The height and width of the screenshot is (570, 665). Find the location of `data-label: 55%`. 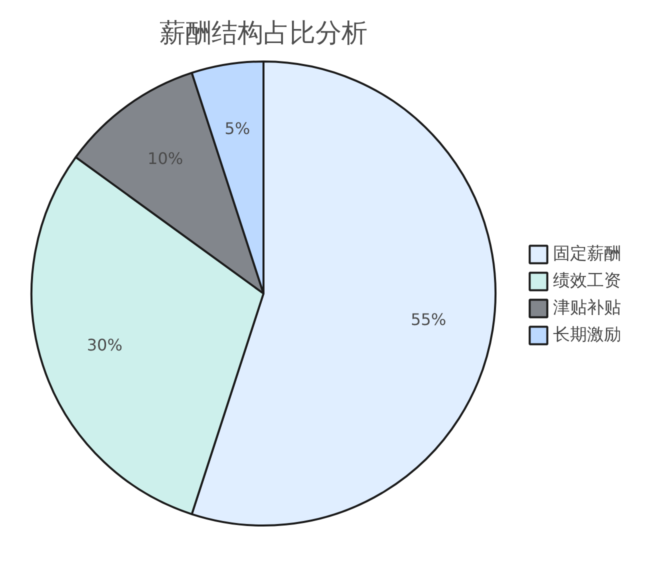

data-label: 55% is located at coordinates (428, 320).